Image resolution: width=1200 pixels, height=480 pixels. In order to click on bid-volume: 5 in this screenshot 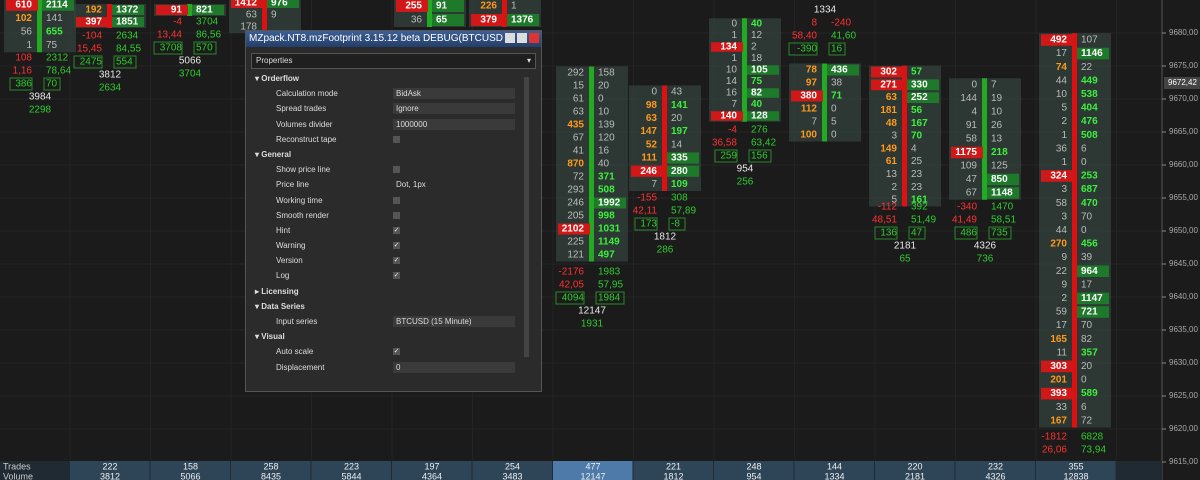, I will do `click(1064, 108)`.